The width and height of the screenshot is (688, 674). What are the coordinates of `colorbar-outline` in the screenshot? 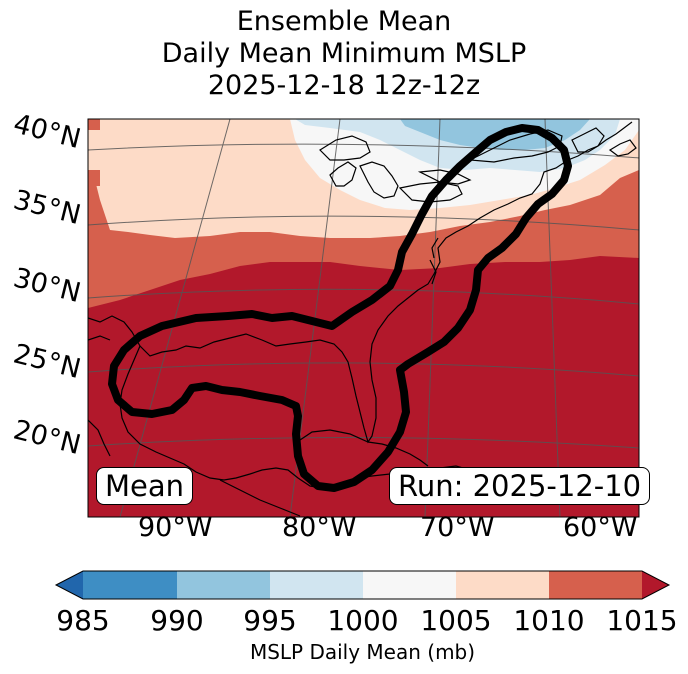 It's located at (362, 585).